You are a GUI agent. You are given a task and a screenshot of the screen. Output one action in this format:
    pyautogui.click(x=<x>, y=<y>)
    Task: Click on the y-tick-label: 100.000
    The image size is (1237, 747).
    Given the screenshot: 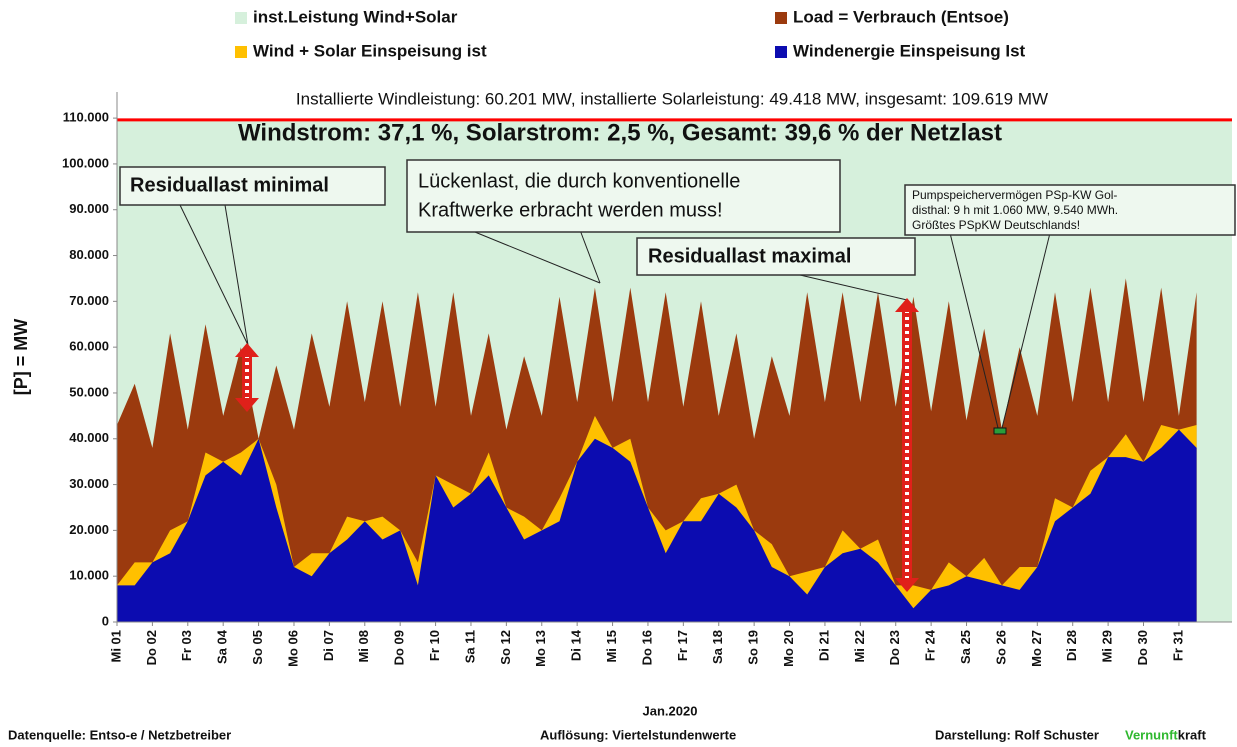 What is the action you would take?
    pyautogui.click(x=85, y=162)
    